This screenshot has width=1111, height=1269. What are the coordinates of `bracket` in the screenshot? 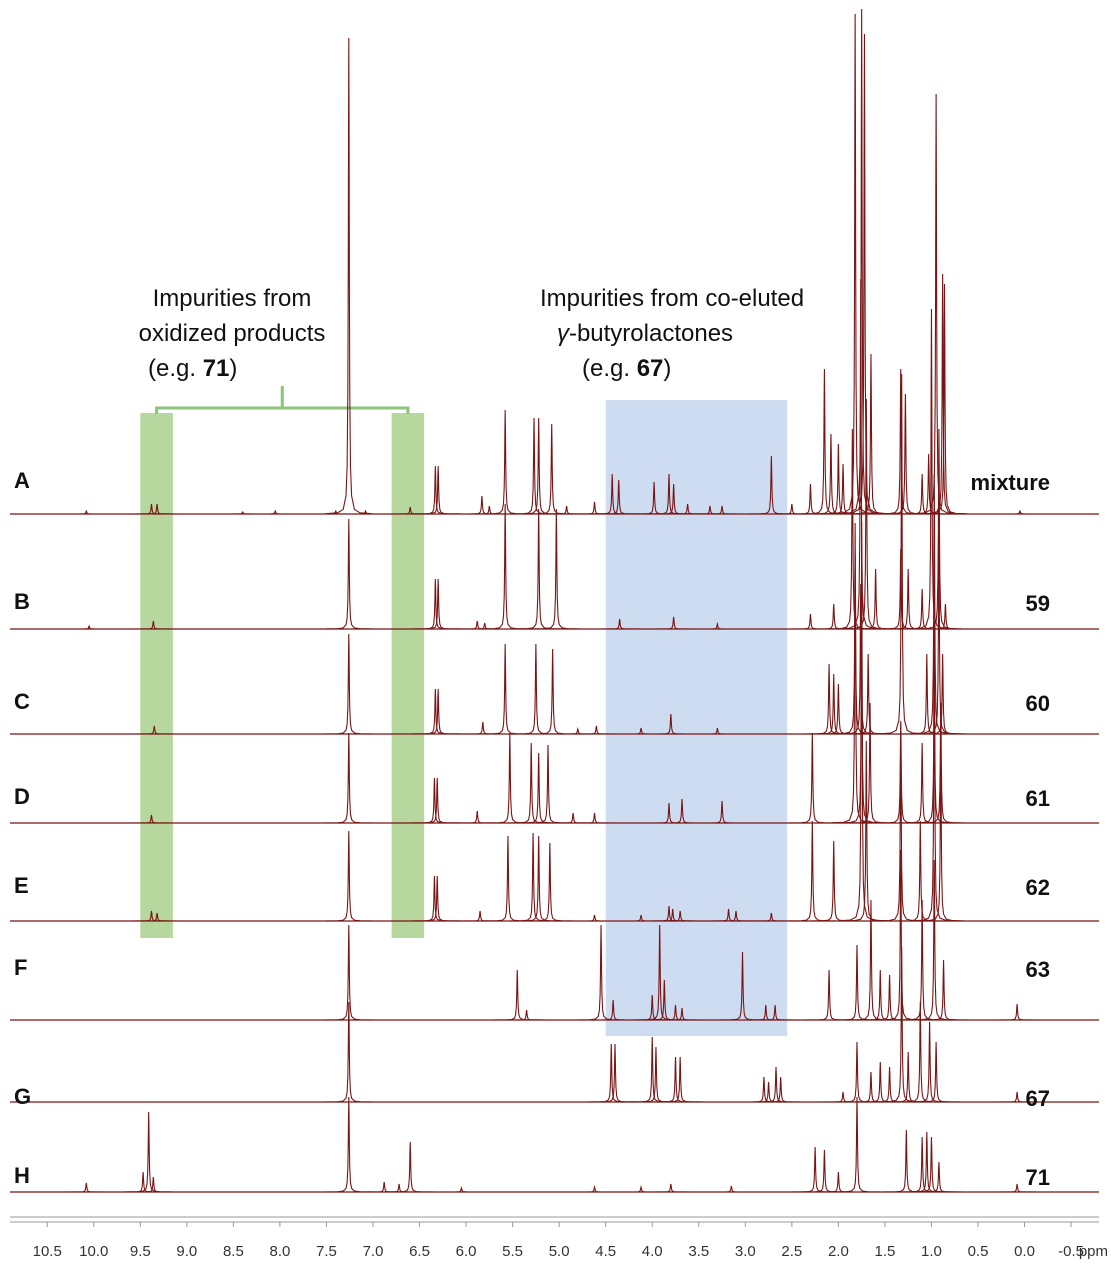 It's located at (282, 400).